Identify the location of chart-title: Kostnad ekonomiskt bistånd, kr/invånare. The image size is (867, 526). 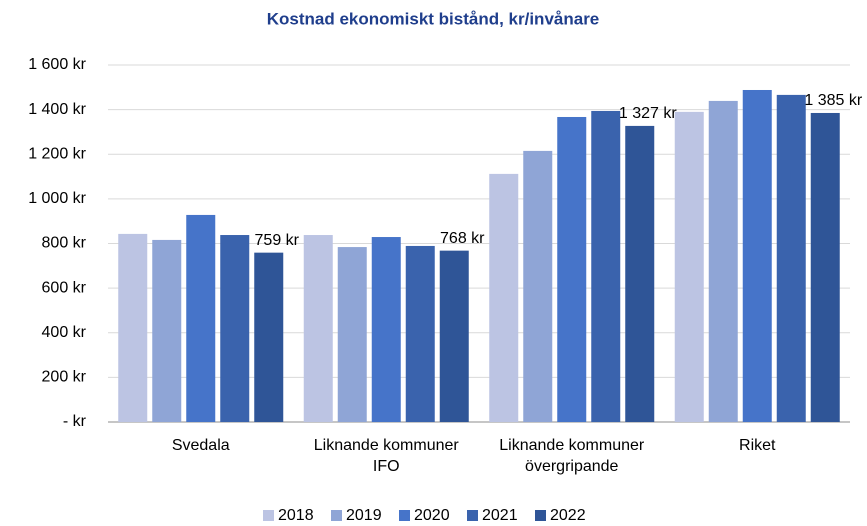
(433, 18).